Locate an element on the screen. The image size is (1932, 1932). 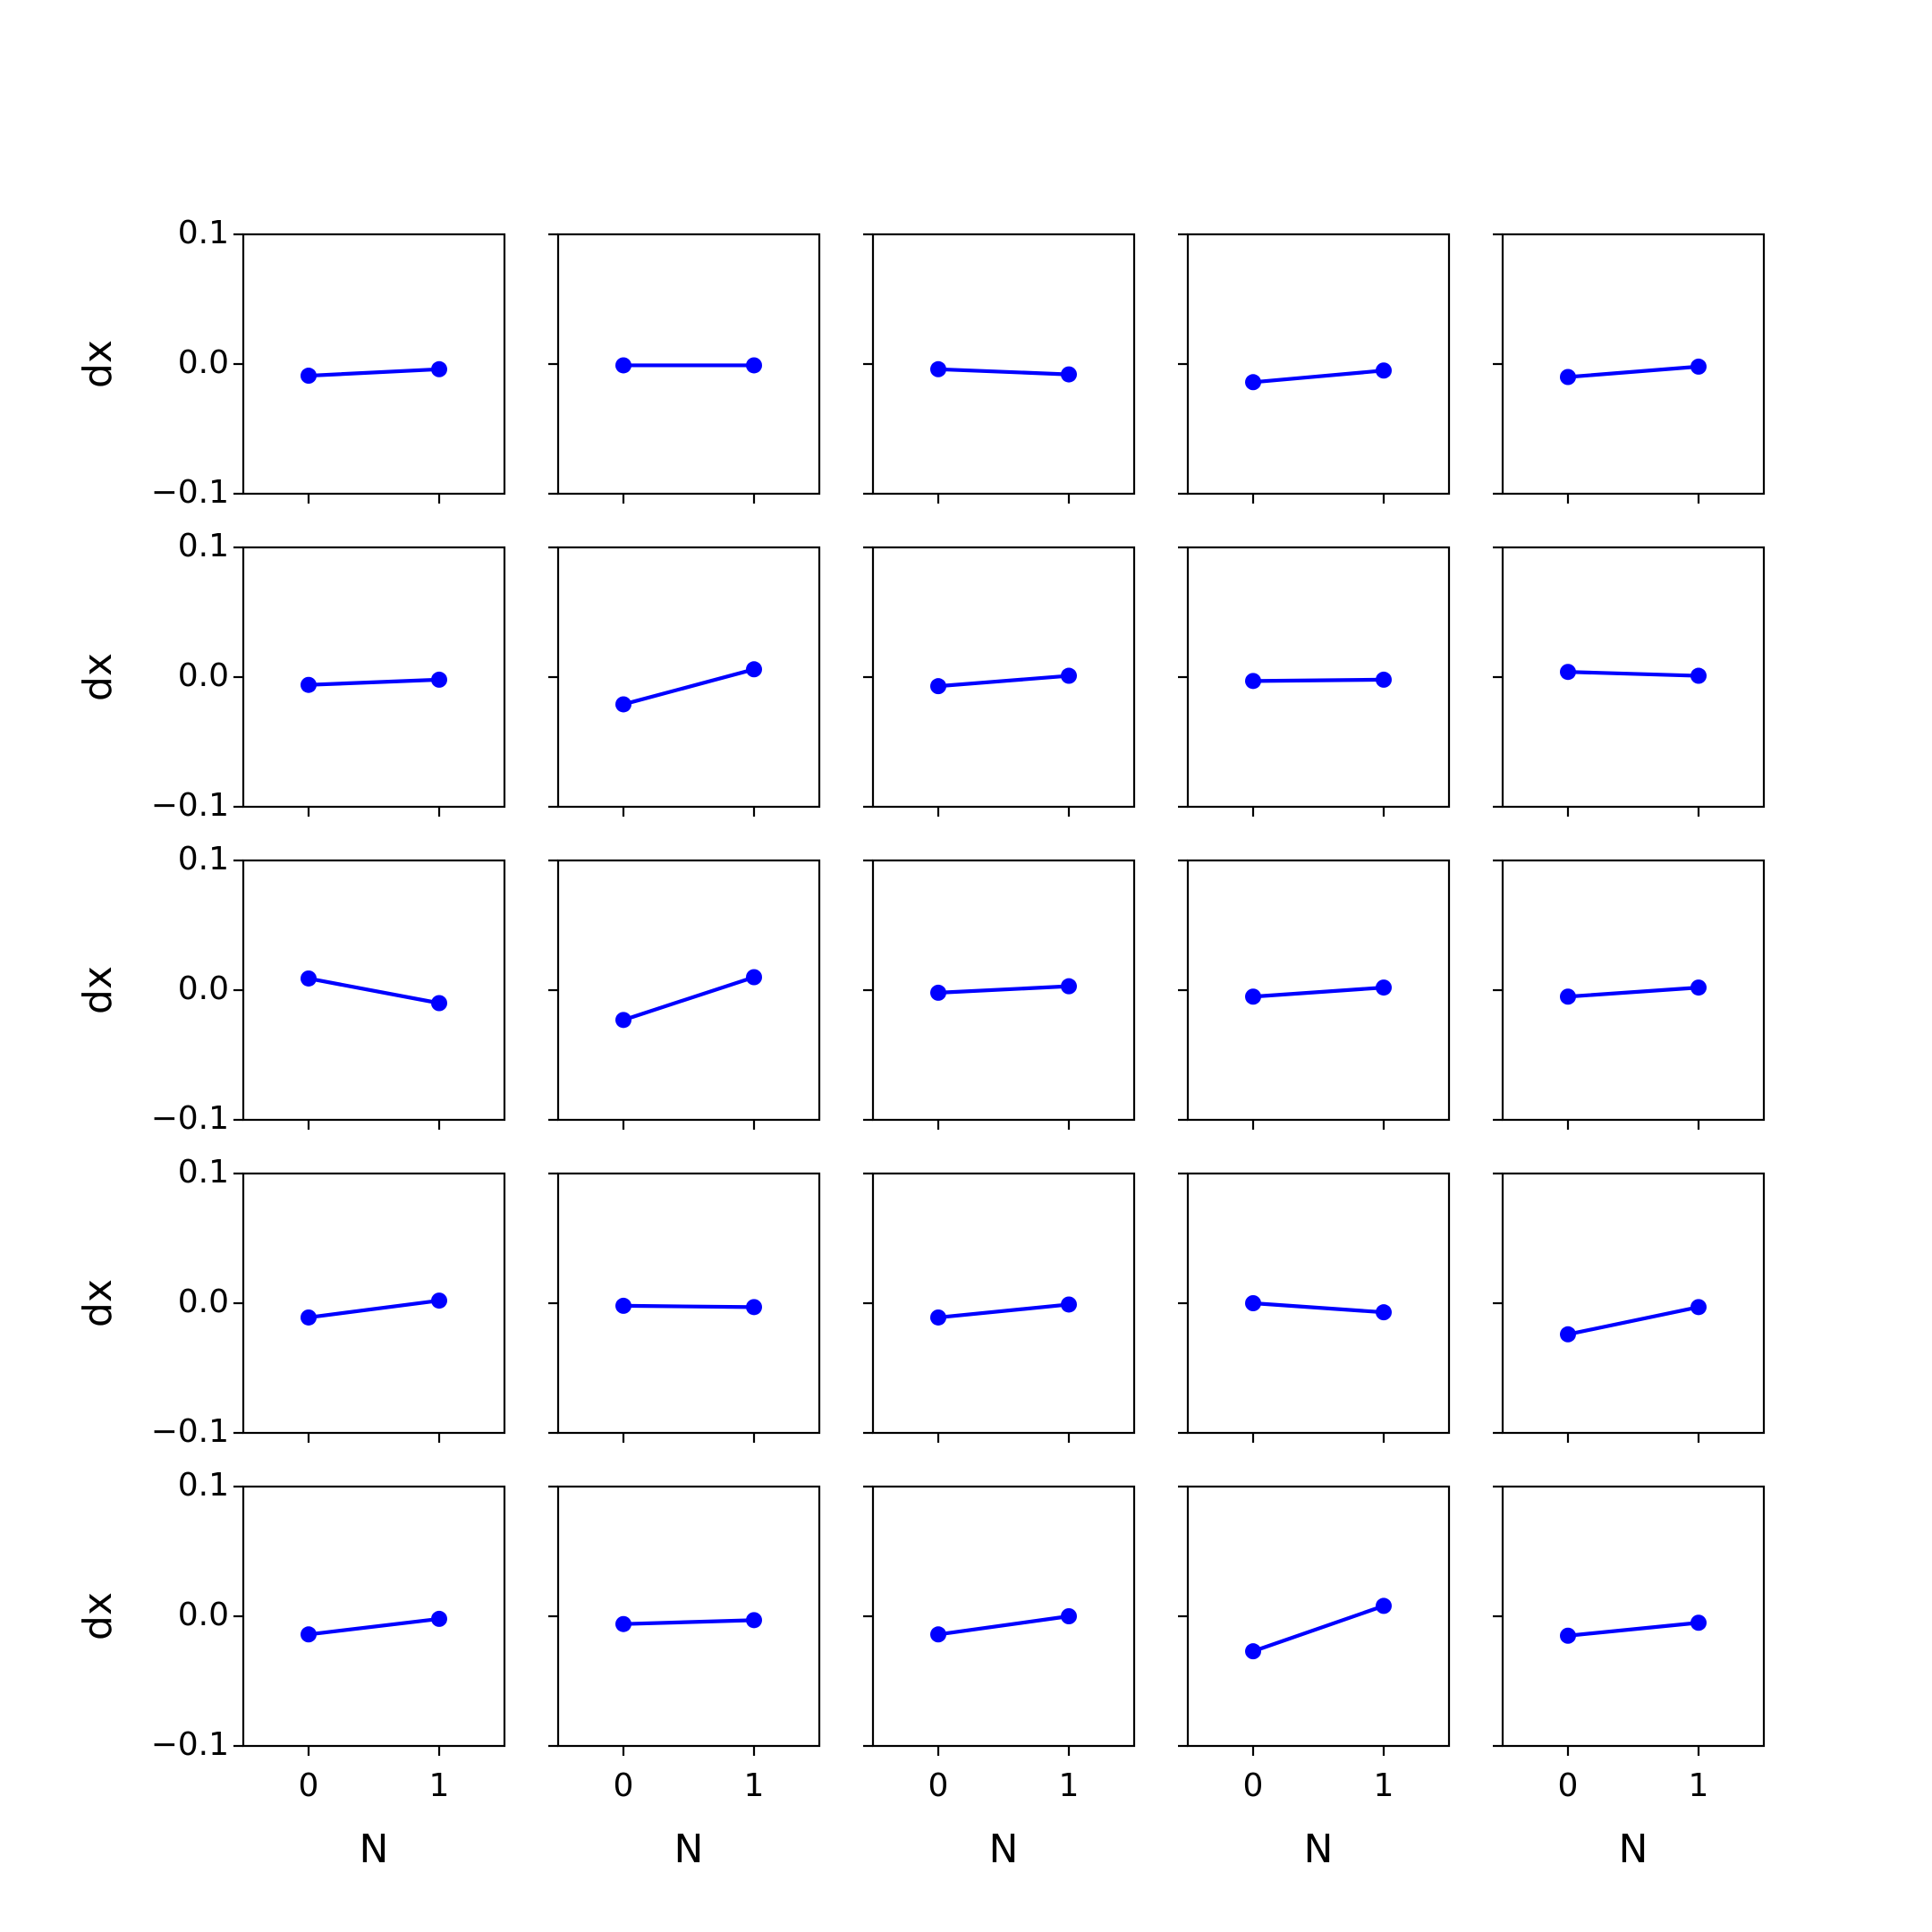
panel-r5-c2: 0 1 N is located at coordinates (684, 1678).